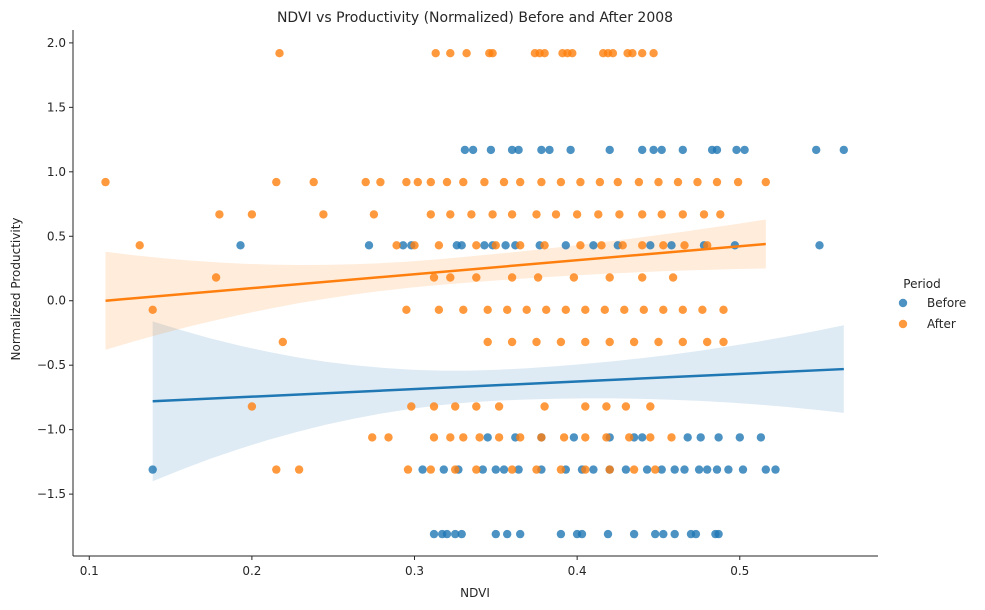 This screenshot has height=610, width=985. What do you see at coordinates (435, 272) in the screenshot?
I see `trend-line-after` at bounding box center [435, 272].